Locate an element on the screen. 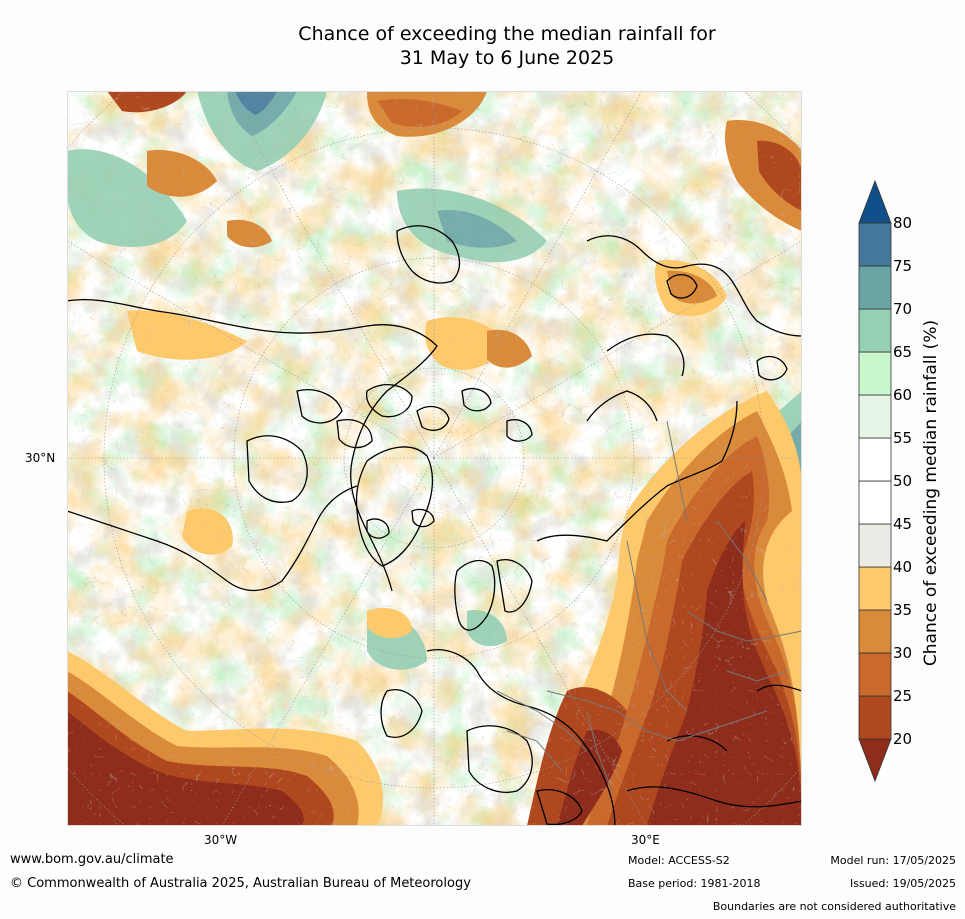 The image size is (965, 919). longitude-label-30w: 30°W is located at coordinates (221, 840).